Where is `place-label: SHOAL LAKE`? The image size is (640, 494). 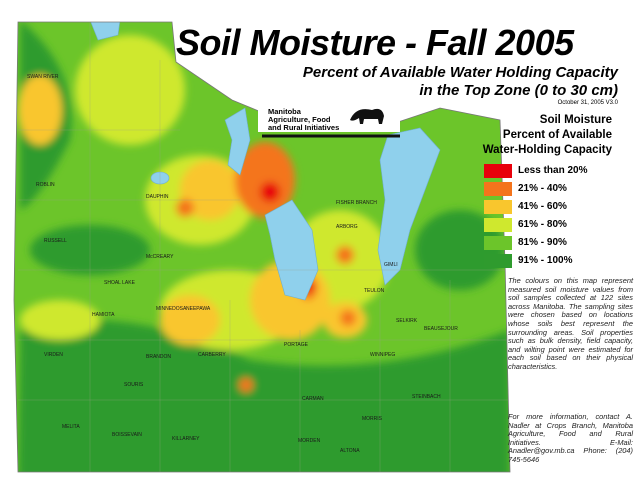
place-label: SHOAL LAKE is located at coordinates (120, 283).